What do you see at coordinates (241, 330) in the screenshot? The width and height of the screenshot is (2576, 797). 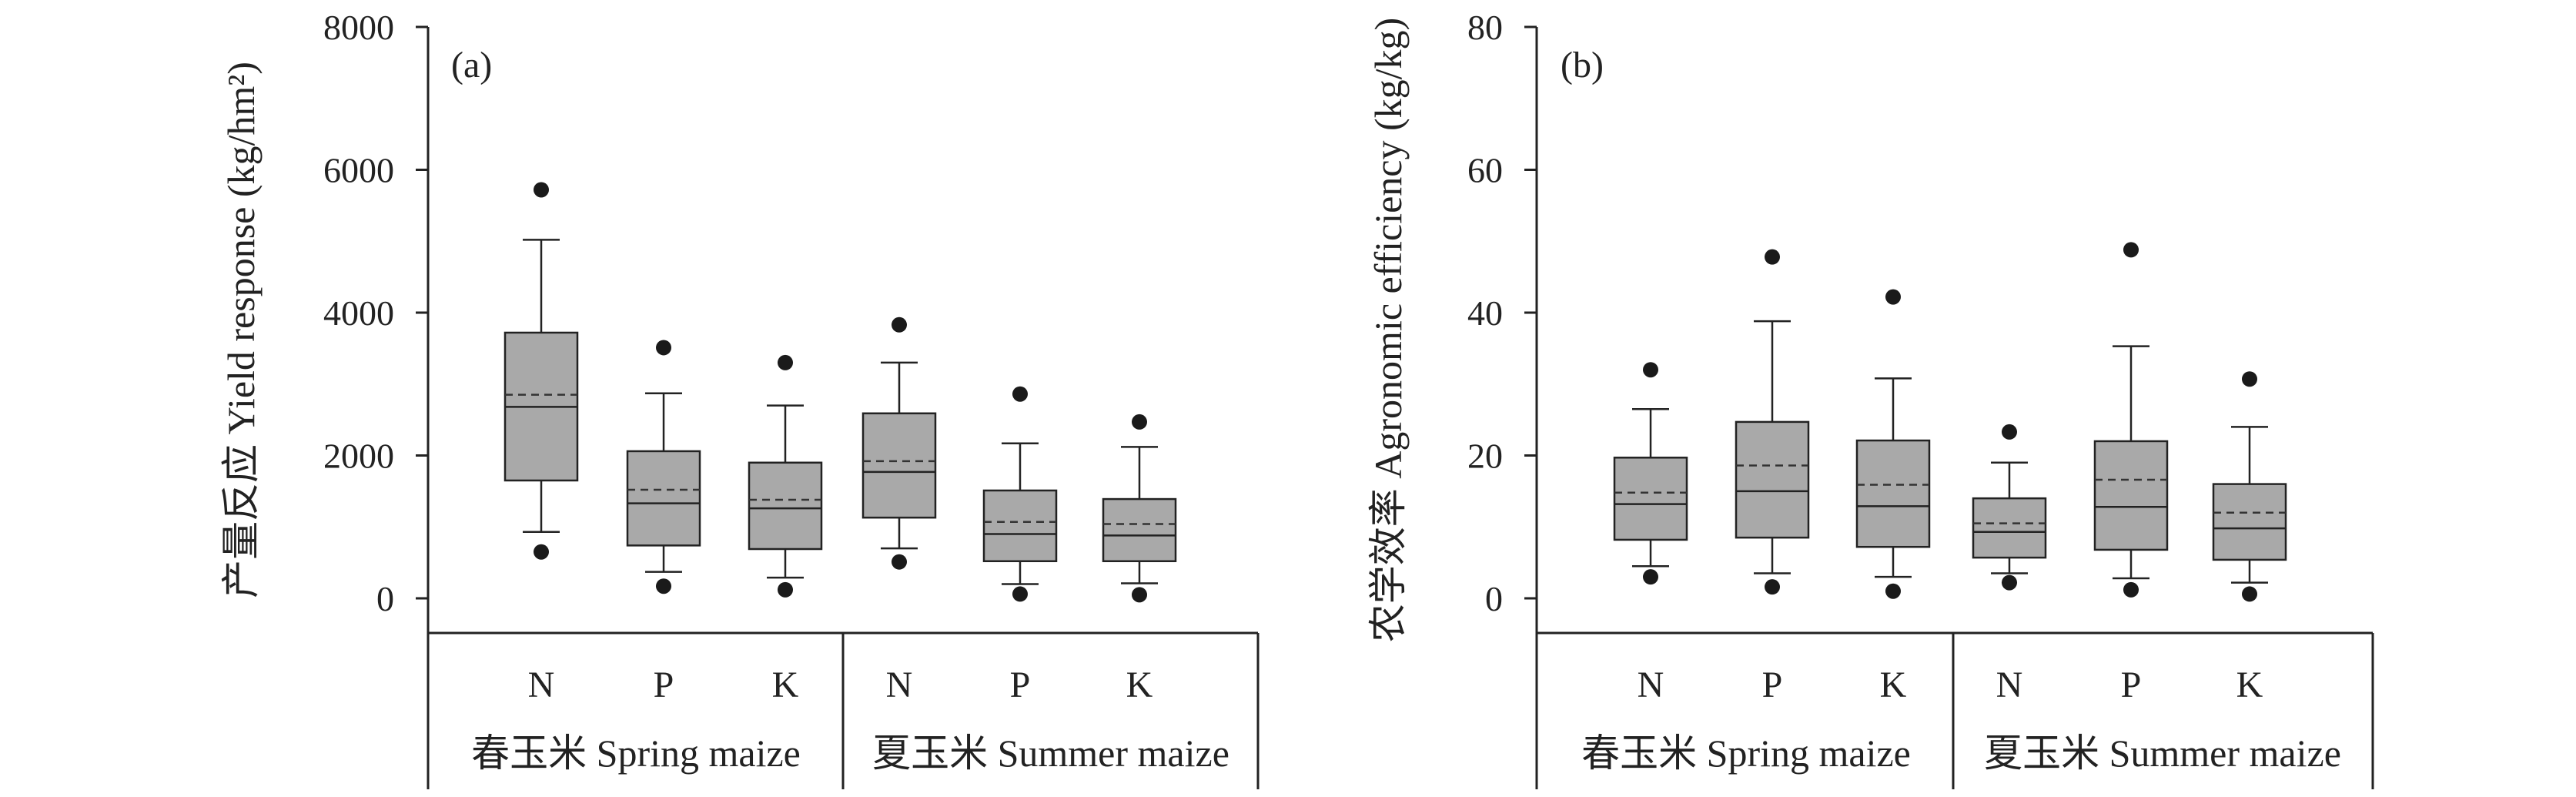 I see `y-axis-title: 产量反应 Yield response (kg/hm²)` at bounding box center [241, 330].